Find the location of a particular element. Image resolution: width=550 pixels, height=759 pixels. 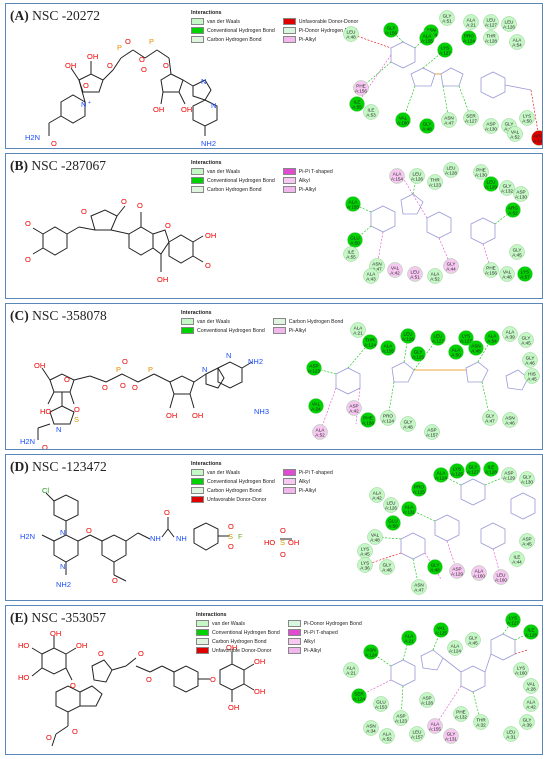

residue-number: A:53 is located at coordinates (371, 115).